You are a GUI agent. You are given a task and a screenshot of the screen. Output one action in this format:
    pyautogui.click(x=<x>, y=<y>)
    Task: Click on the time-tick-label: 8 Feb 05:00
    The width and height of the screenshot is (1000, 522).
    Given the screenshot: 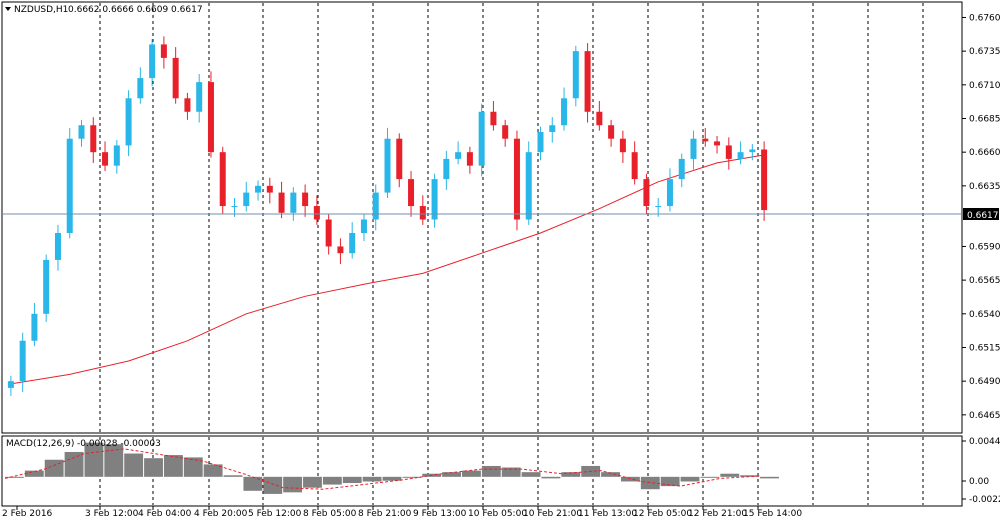 What is the action you would take?
    pyautogui.click(x=330, y=514)
    